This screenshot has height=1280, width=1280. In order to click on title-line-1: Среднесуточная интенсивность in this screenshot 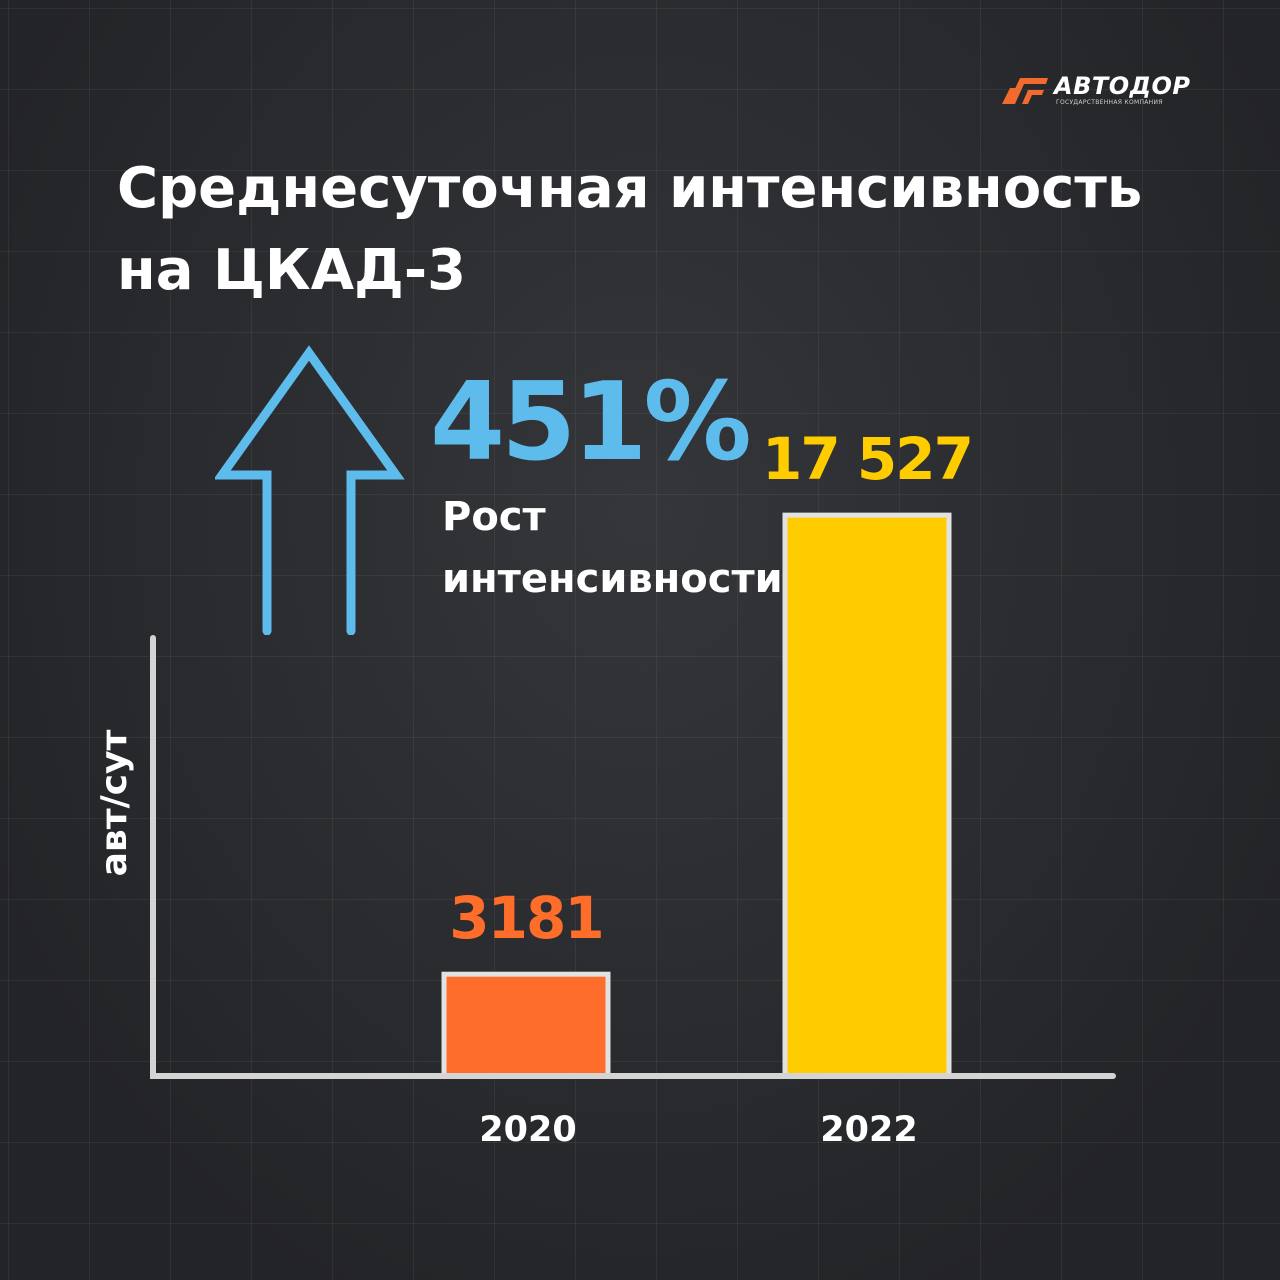, I will do `click(630, 188)`.